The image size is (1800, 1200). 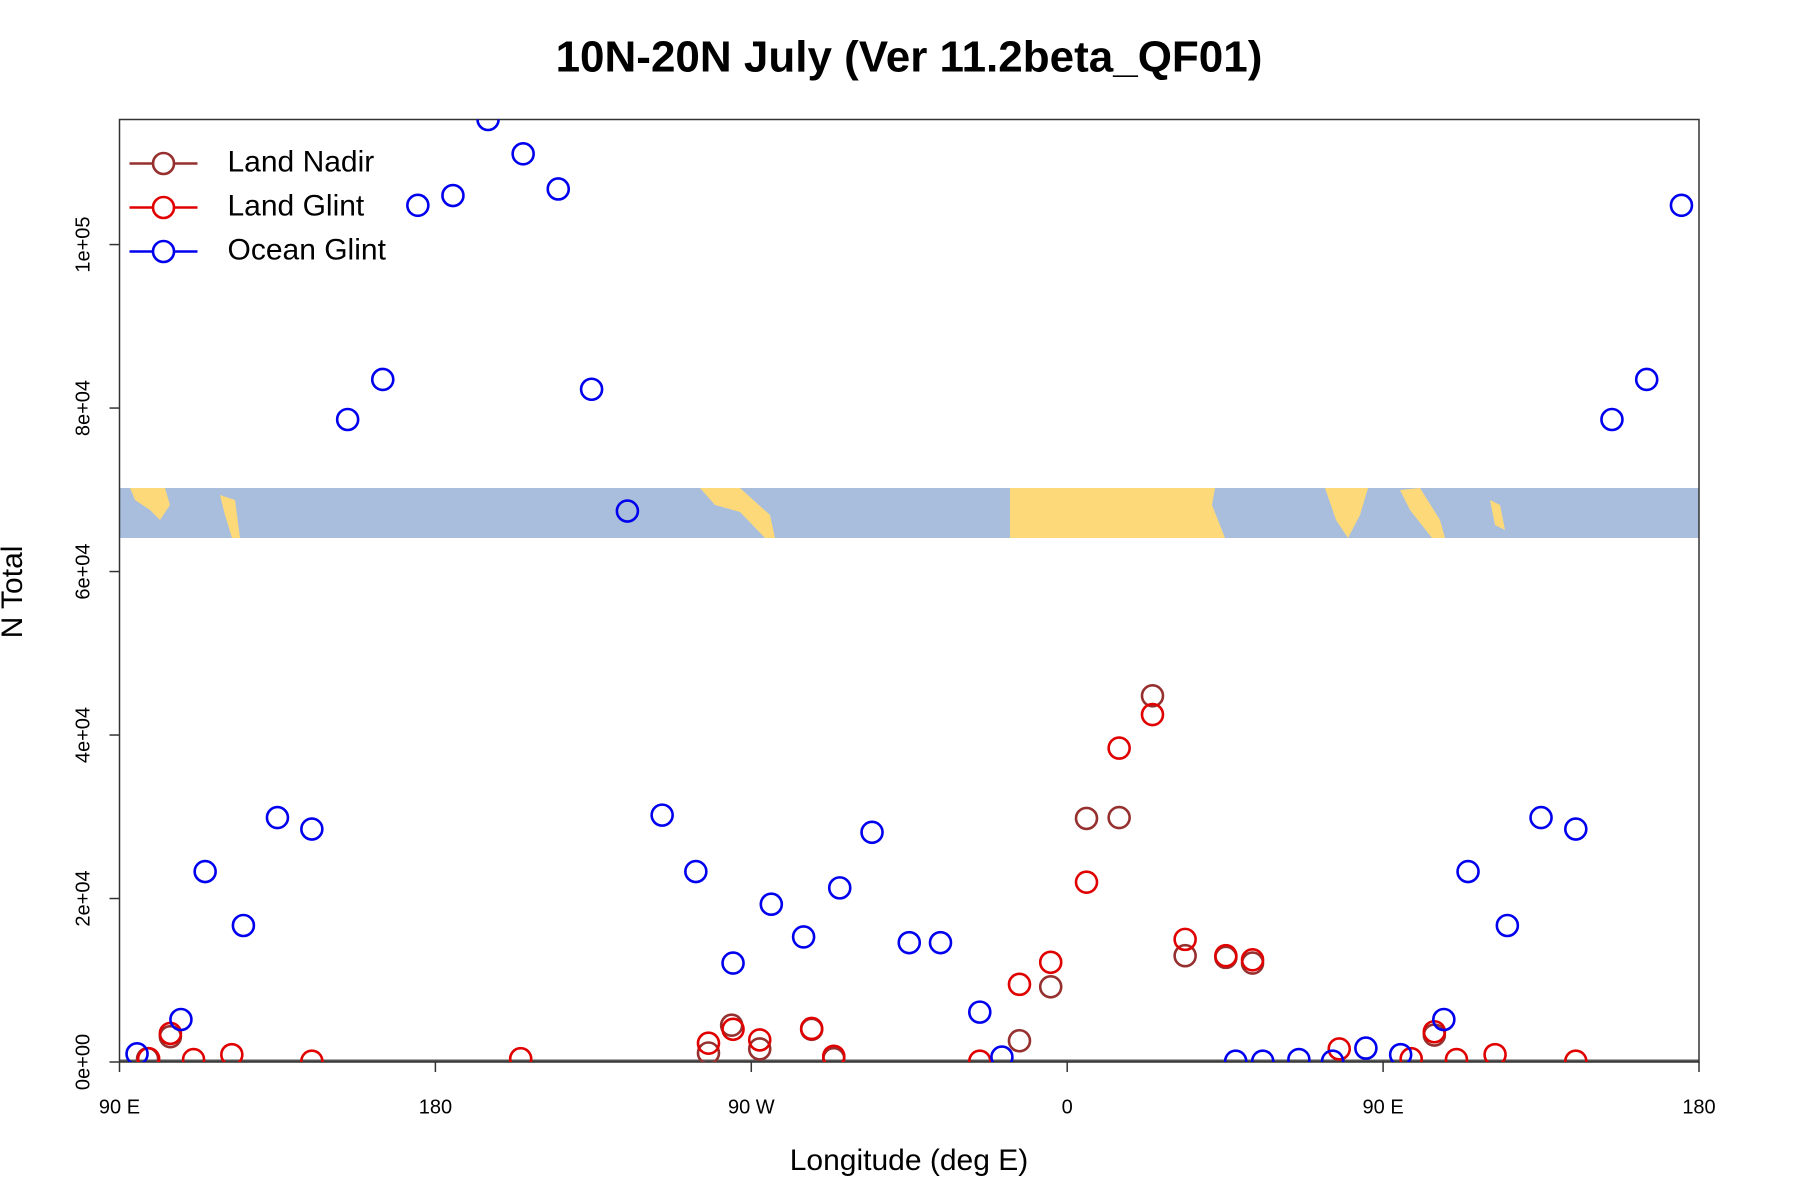 What do you see at coordinates (83, 244) in the screenshot?
I see `y-tick-label: 1e+05` at bounding box center [83, 244].